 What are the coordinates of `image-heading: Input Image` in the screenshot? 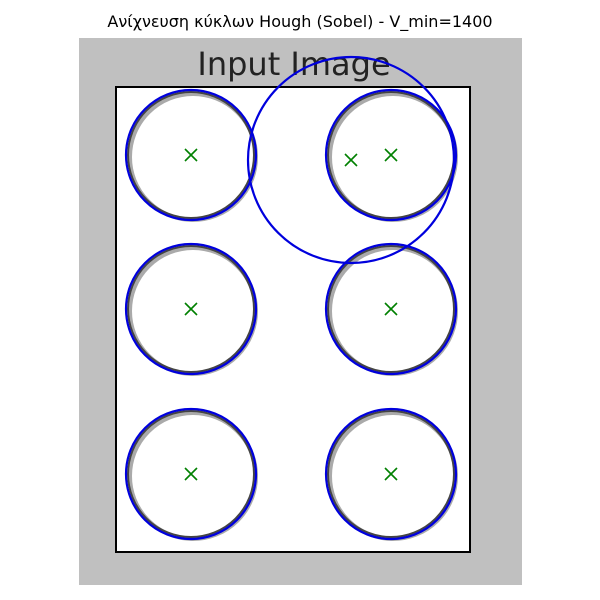 It's located at (293, 64).